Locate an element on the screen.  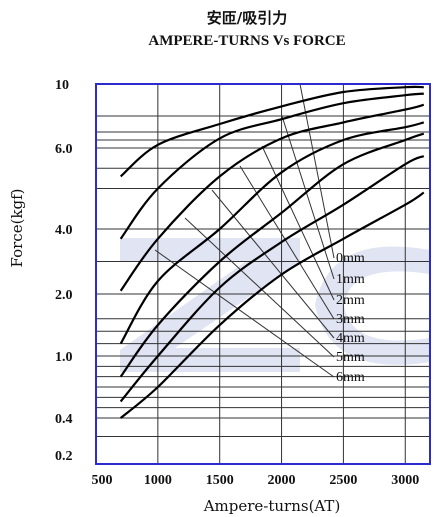
y-tick-label: 6.0 is located at coordinates (64, 149).